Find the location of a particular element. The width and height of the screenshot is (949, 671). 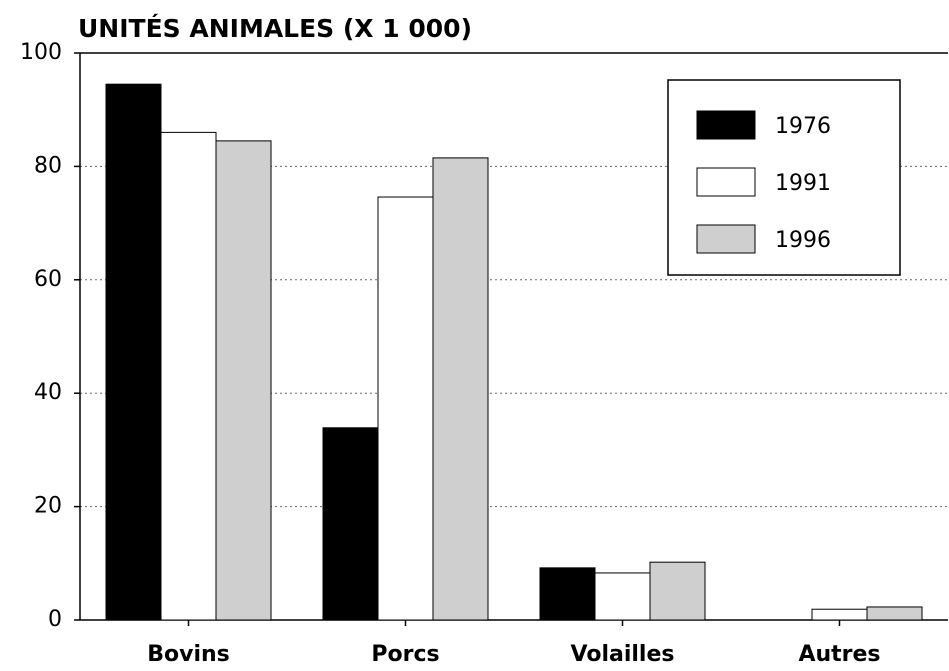

y-tick-label: 100 is located at coordinates (41, 52).